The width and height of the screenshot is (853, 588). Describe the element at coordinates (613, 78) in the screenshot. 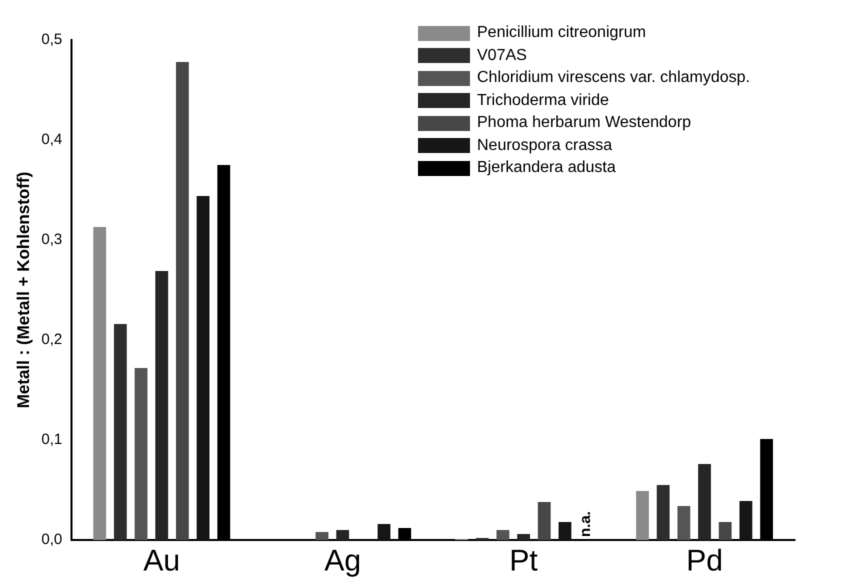

I see `legend-label: Chloridium virescens var. chlamydosp.` at that location.